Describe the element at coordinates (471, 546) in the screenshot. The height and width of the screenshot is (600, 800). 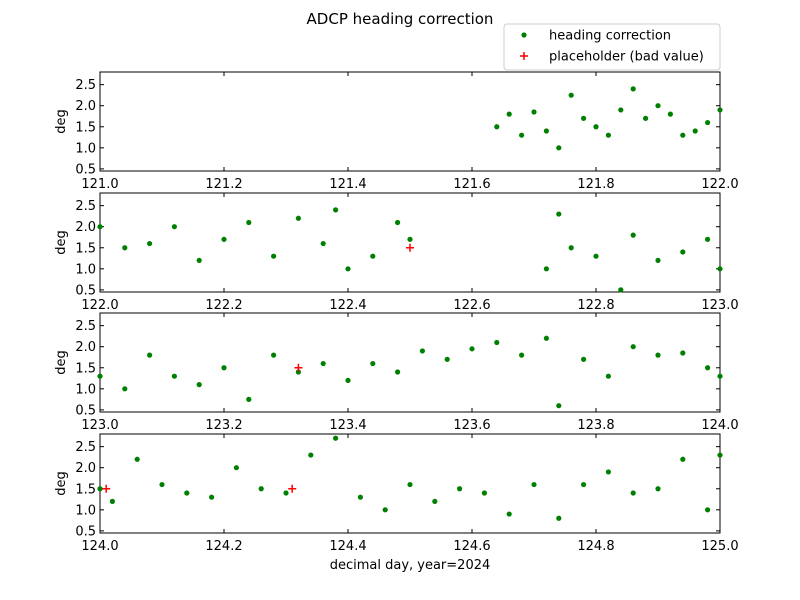
I see `x-tick-label: 124.6` at that location.